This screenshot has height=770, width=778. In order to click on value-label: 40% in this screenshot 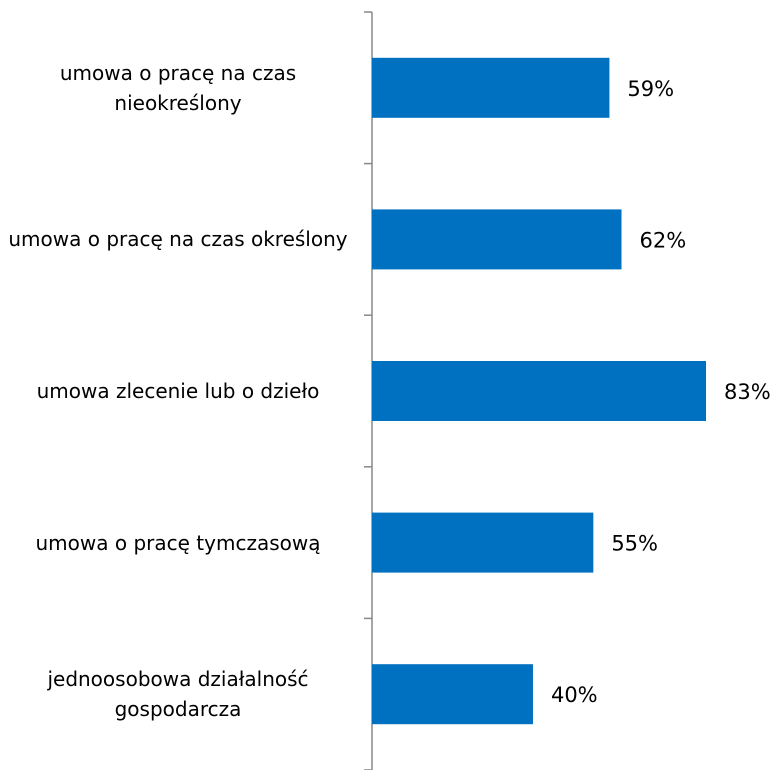, I will do `click(574, 695)`.